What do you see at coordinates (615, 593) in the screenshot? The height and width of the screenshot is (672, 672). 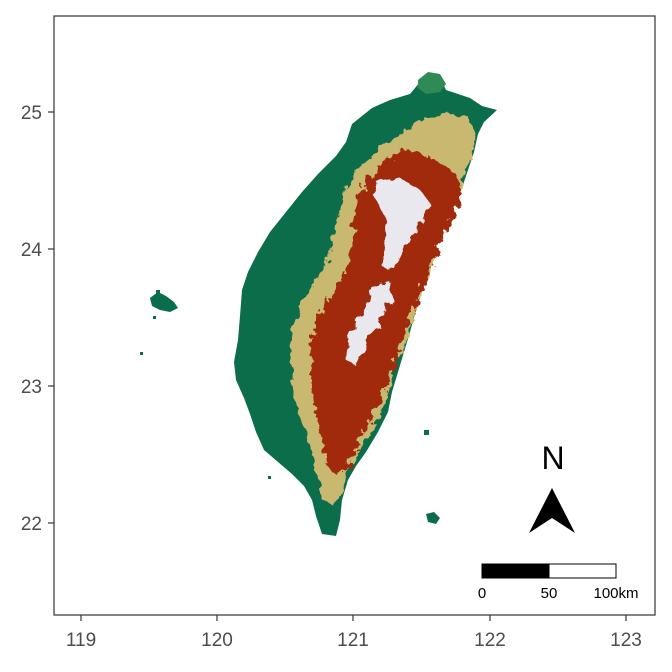 I see `scale-label: 100km` at bounding box center [615, 593].